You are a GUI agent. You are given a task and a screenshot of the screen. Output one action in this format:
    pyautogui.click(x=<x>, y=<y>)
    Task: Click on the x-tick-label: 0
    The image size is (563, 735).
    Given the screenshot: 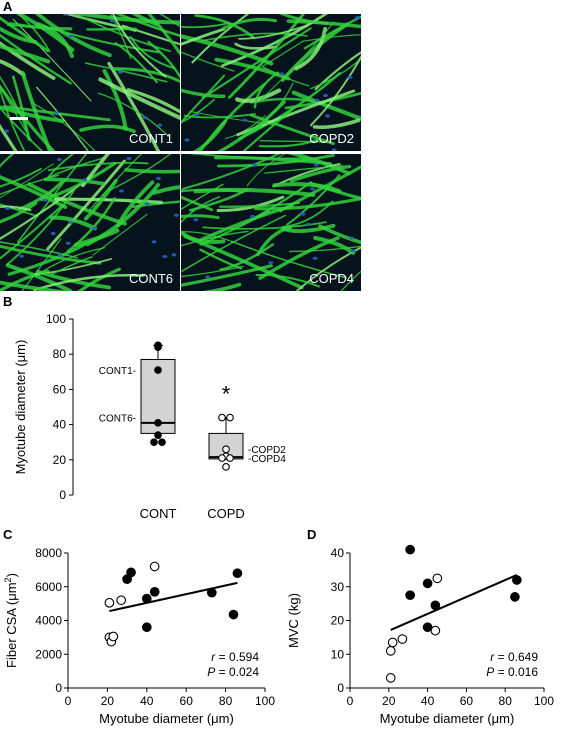 What is the action you would take?
    pyautogui.click(x=68, y=701)
    